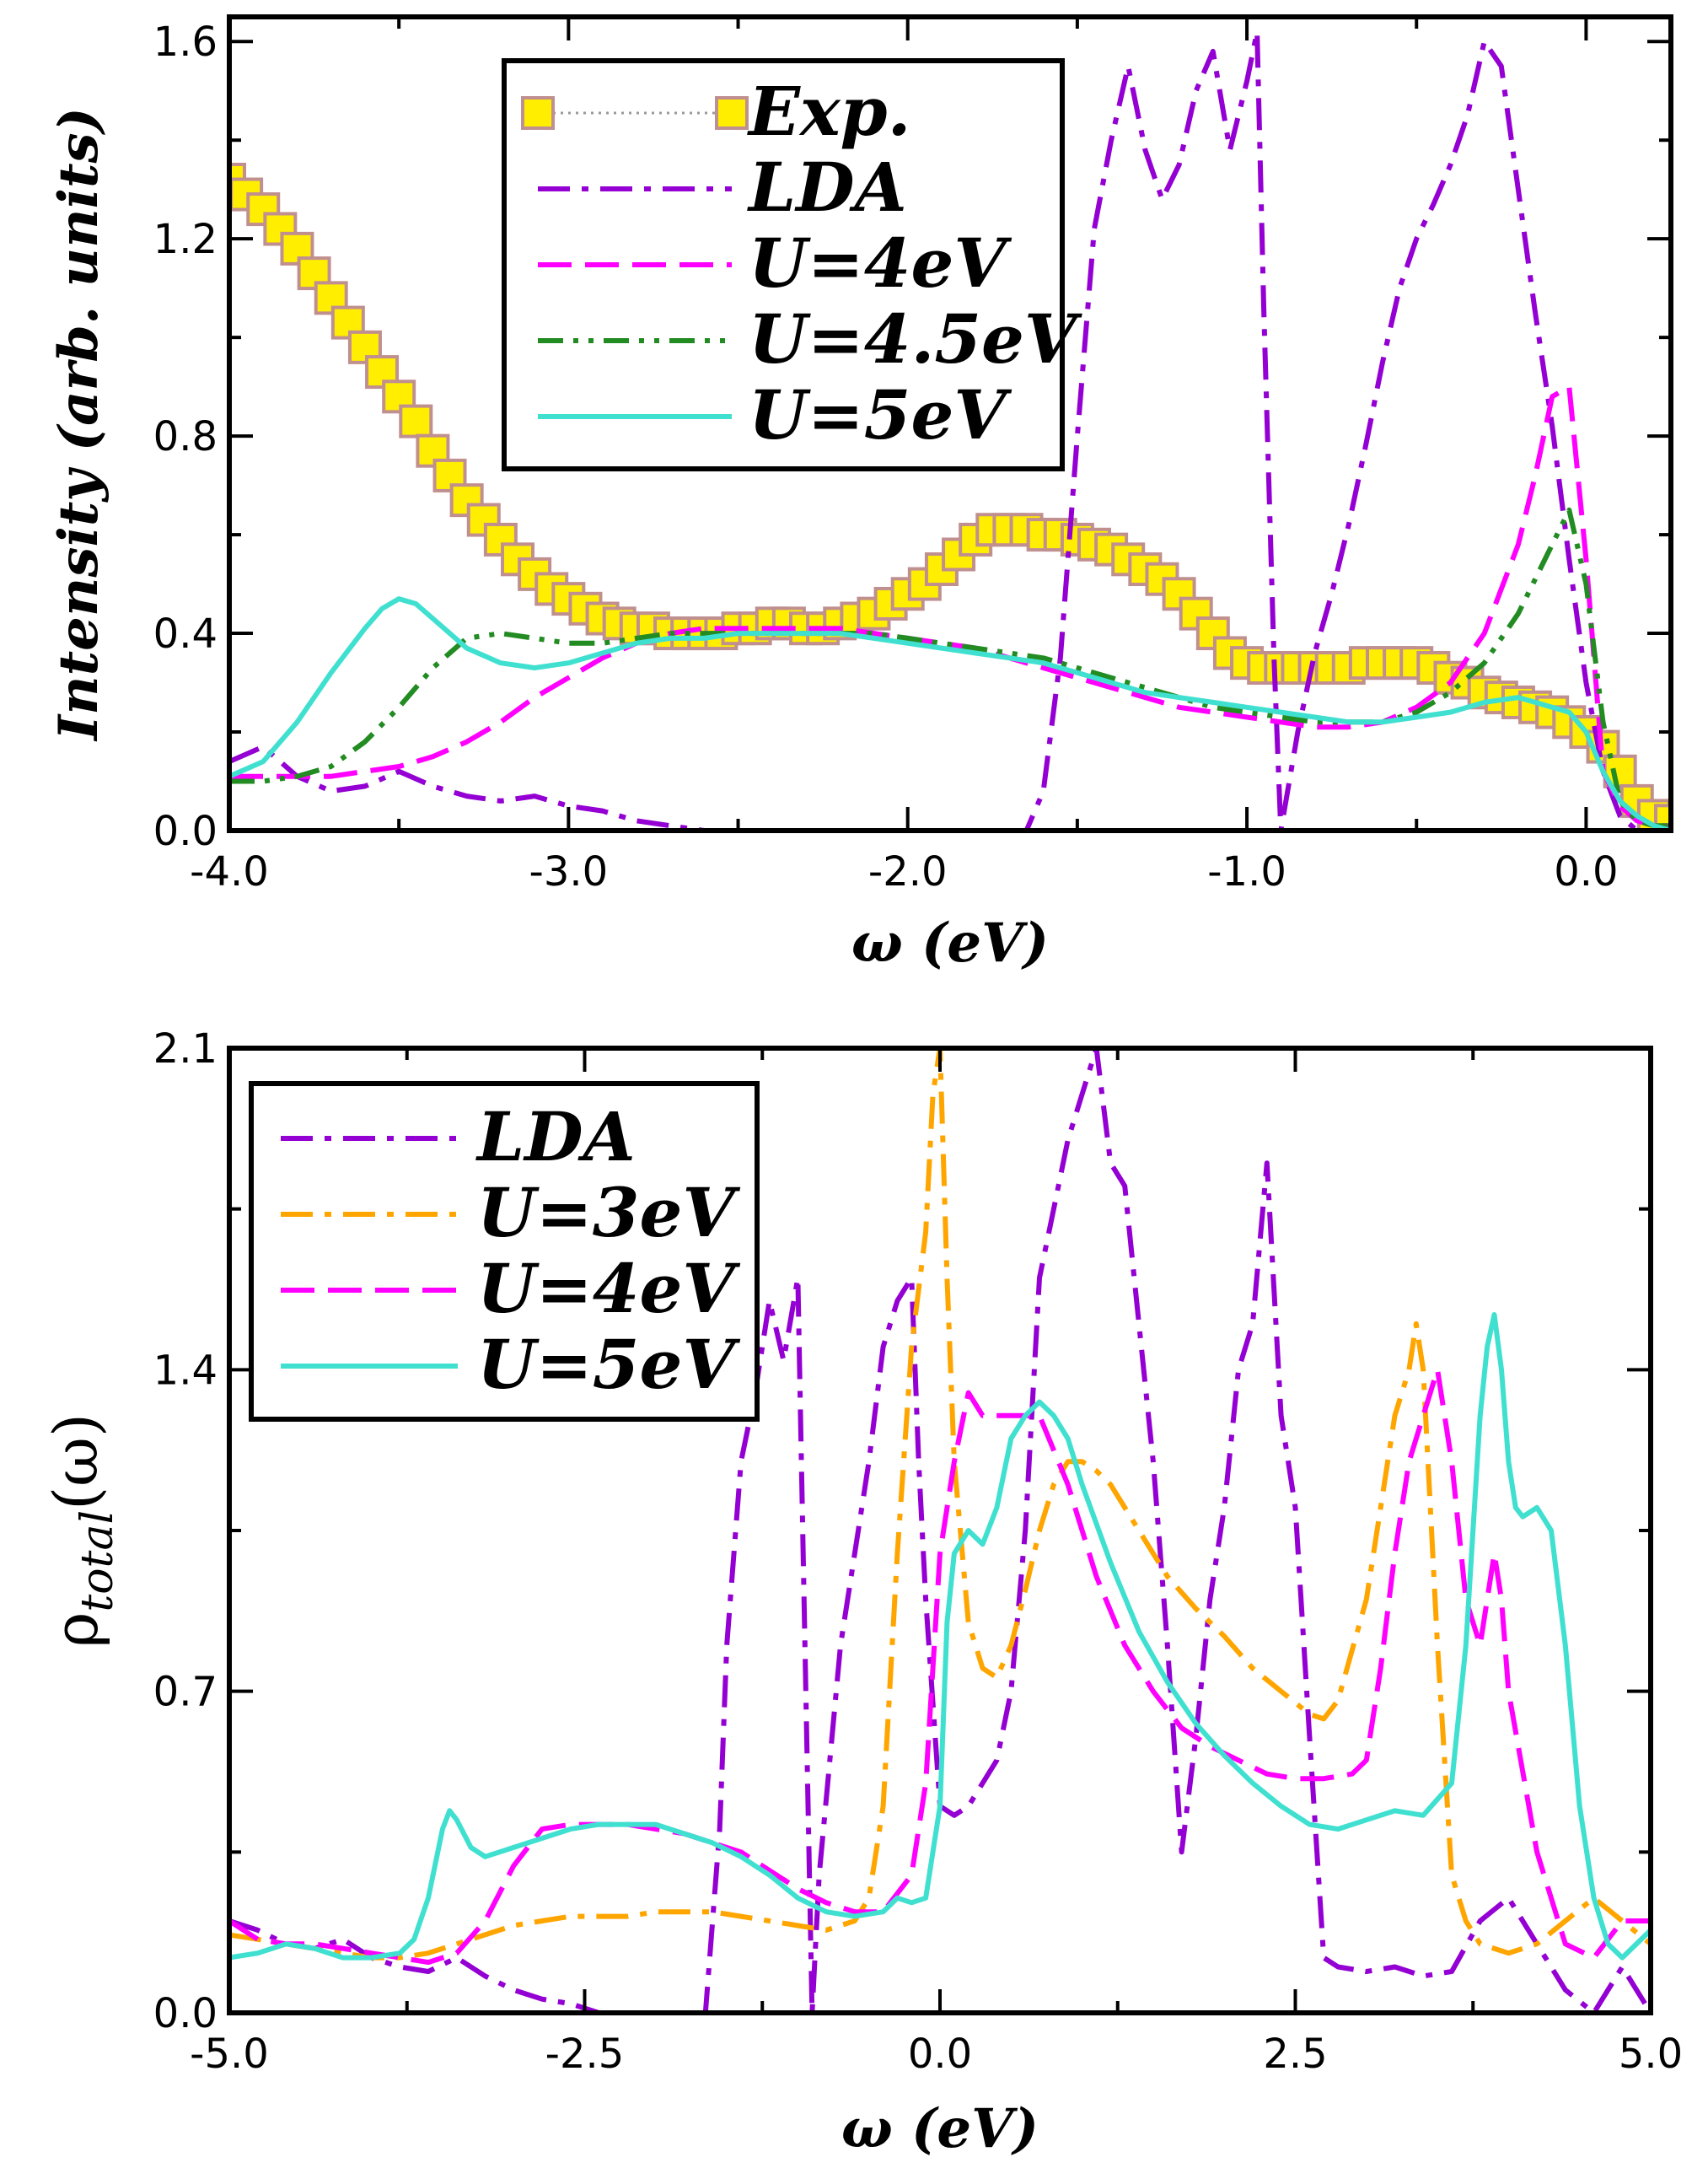 This screenshot has width=1708, height=2168. What do you see at coordinates (185, 1692) in the screenshot?
I see `y-tick-label: 0.7` at bounding box center [185, 1692].